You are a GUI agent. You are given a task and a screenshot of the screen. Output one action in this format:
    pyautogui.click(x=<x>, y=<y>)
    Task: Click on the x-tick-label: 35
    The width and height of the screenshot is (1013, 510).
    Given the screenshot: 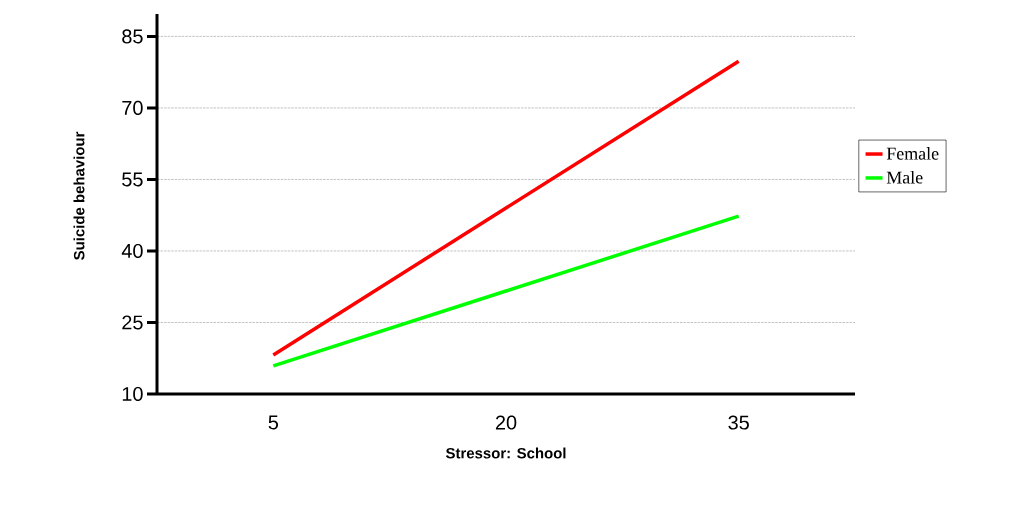 What is the action you would take?
    pyautogui.click(x=738, y=422)
    